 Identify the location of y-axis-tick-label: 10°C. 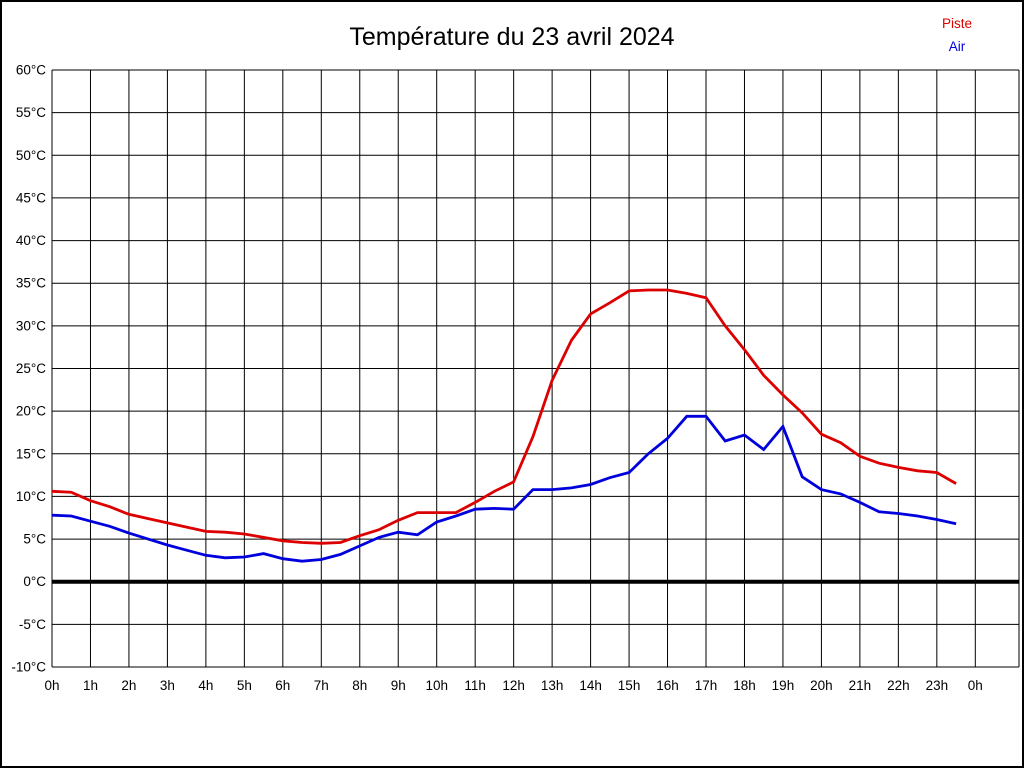
(31, 496).